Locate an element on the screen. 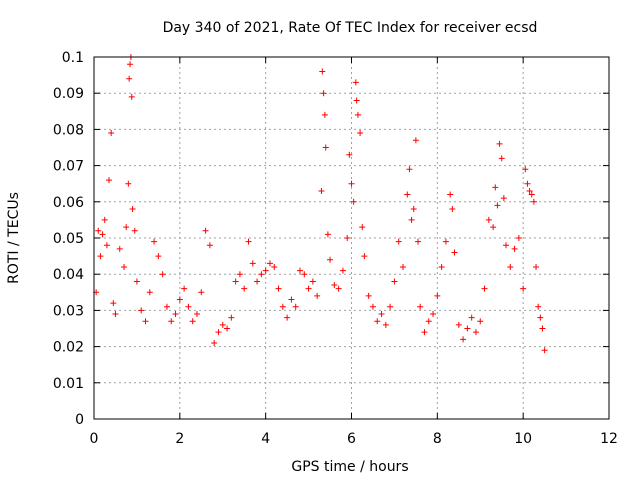 The height and width of the screenshot is (480, 640). x-tick-label: 12 is located at coordinates (609, 439).